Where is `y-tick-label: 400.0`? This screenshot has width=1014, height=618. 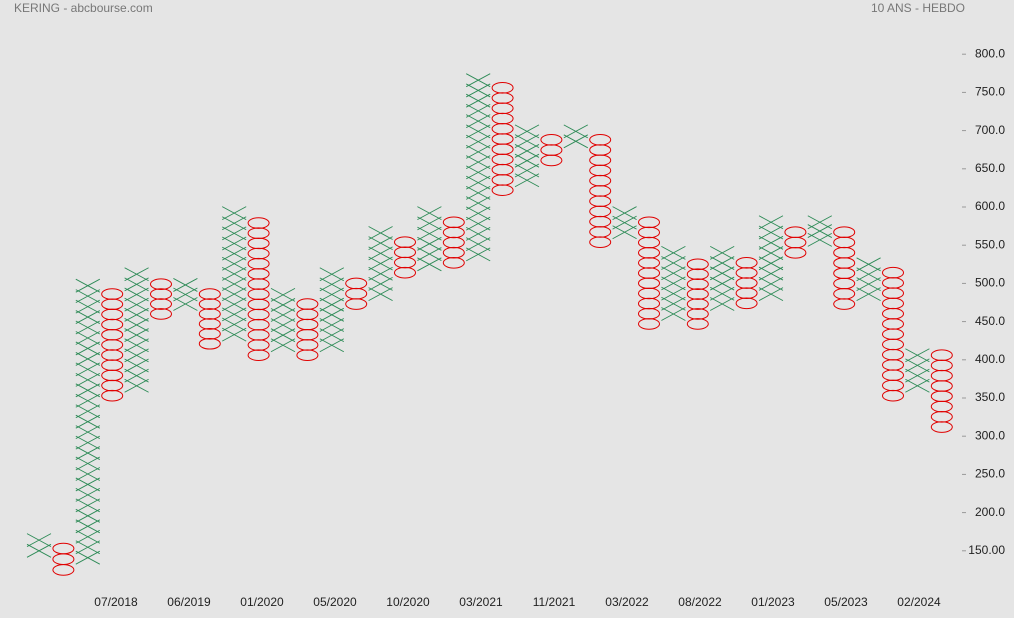
y-tick-label: 400.0 is located at coordinates (990, 359).